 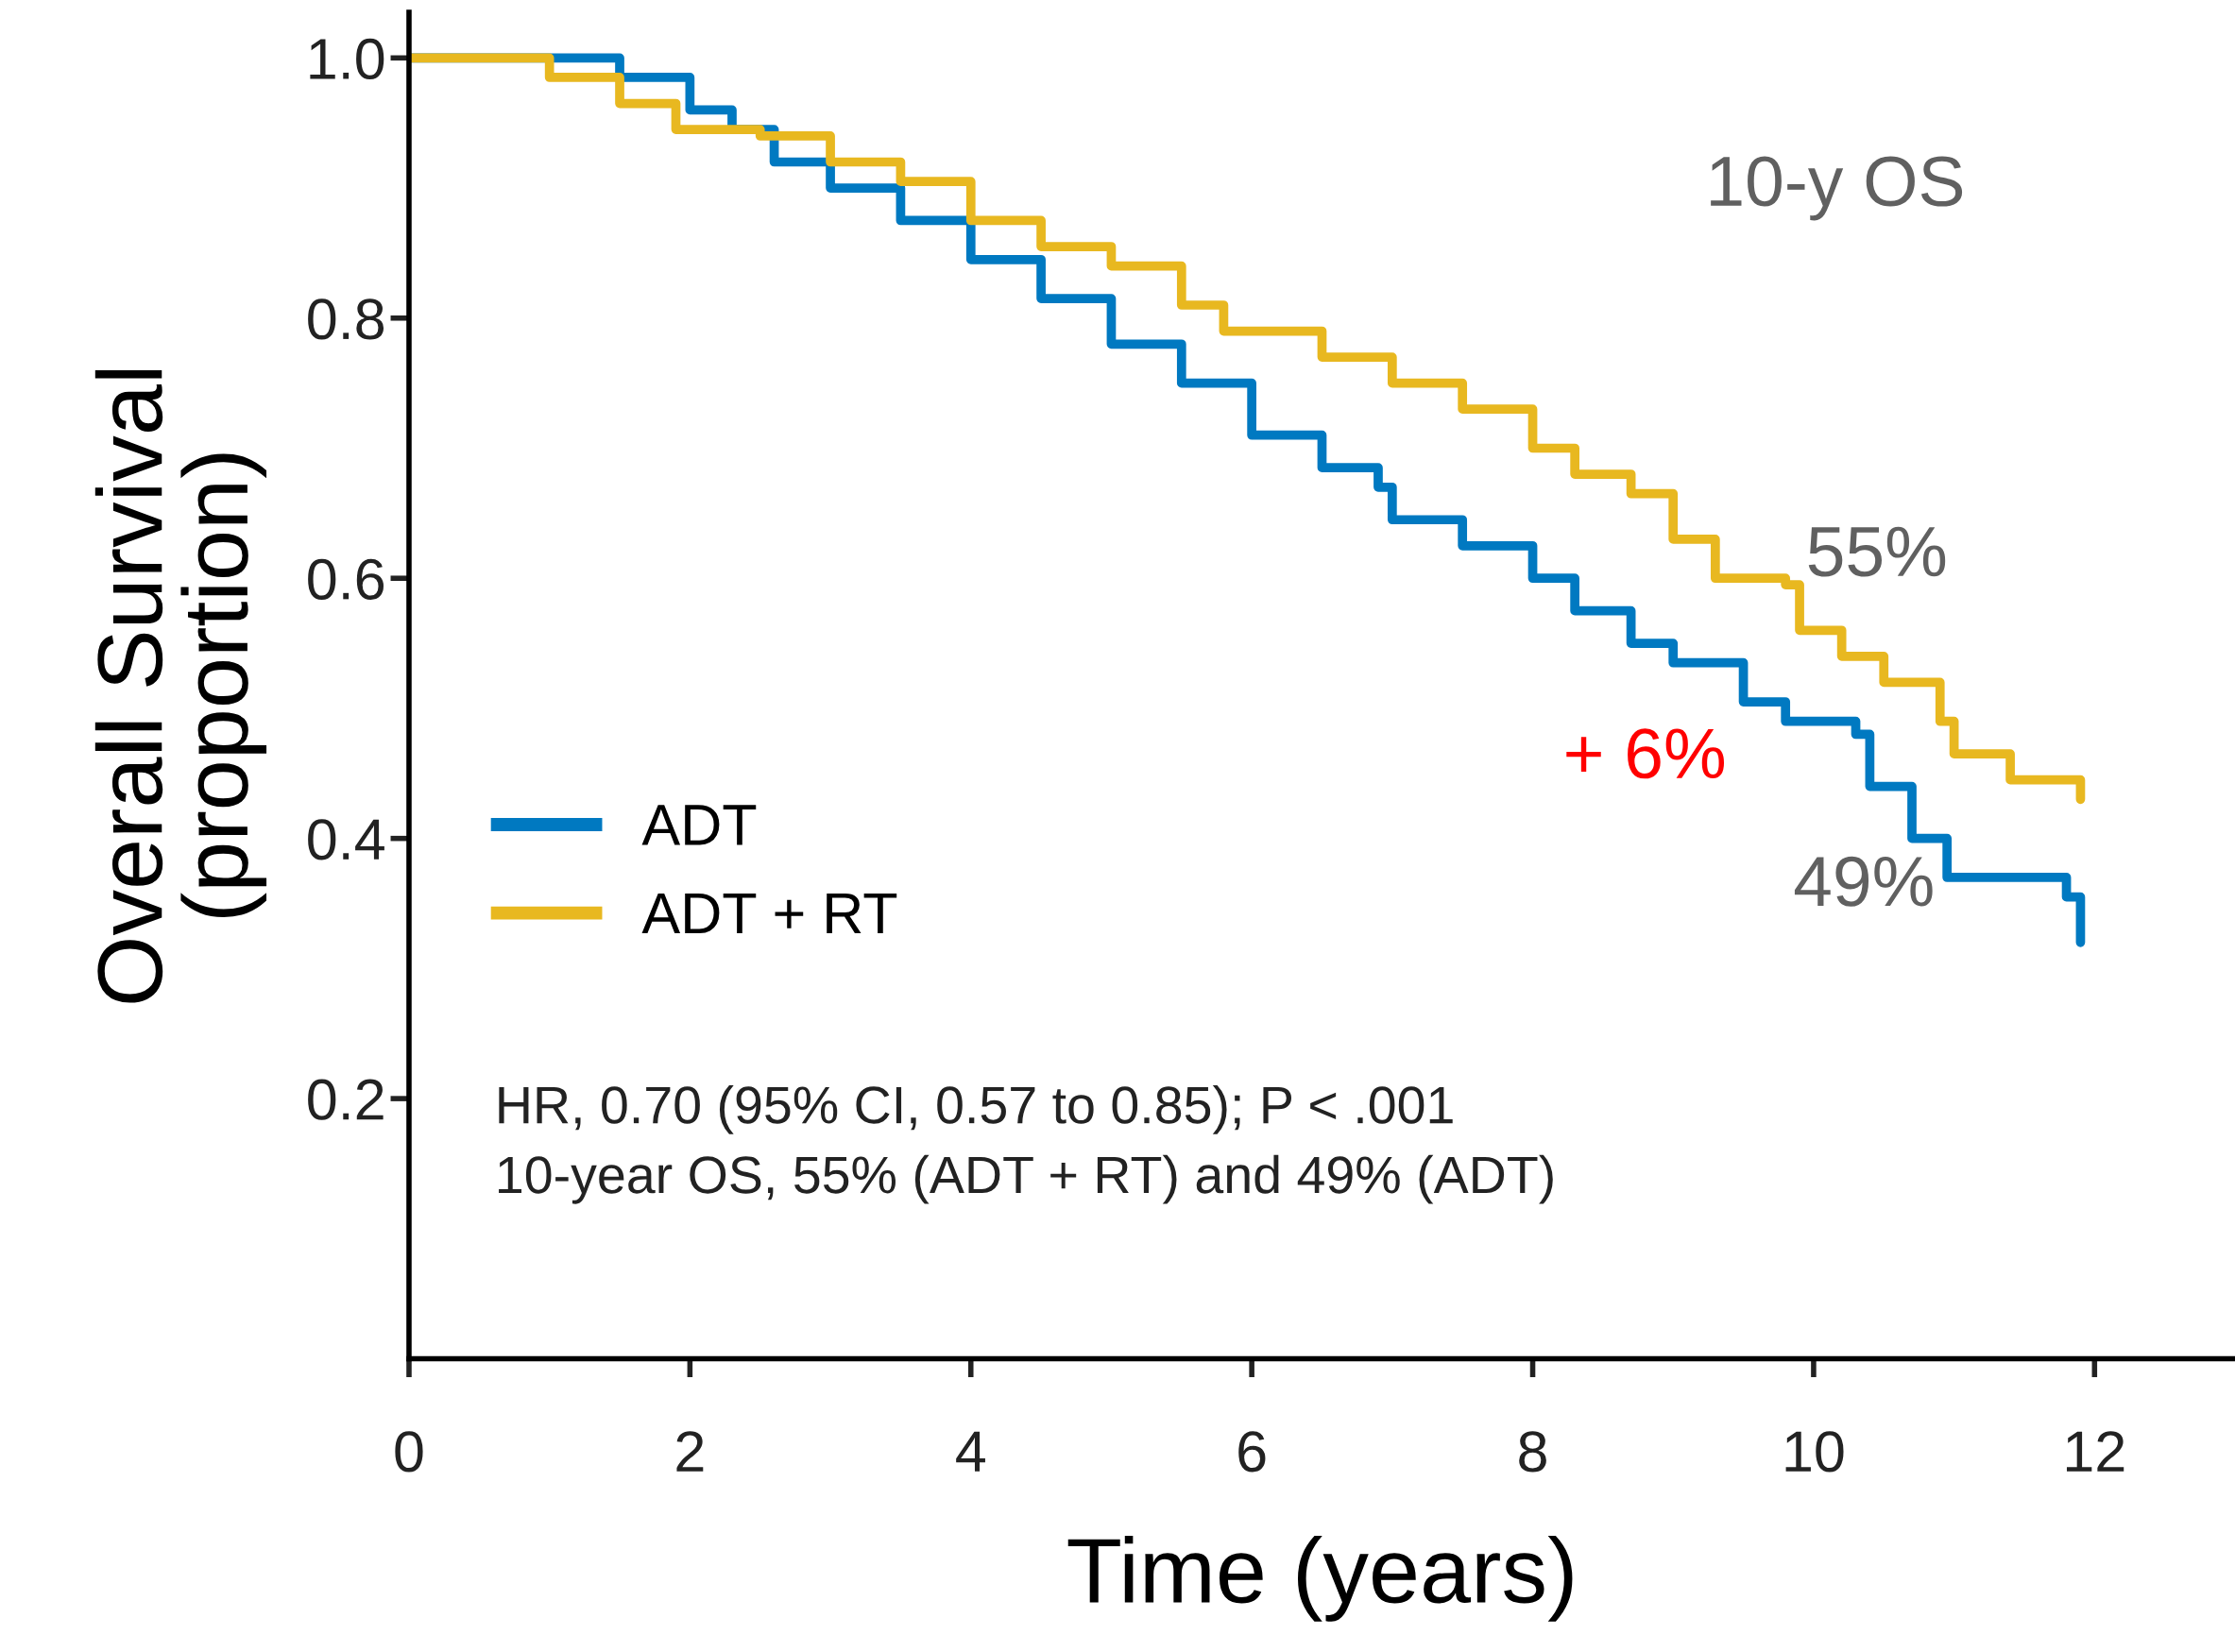 What do you see at coordinates (699, 825) in the screenshot?
I see `legend-label: ADT` at bounding box center [699, 825].